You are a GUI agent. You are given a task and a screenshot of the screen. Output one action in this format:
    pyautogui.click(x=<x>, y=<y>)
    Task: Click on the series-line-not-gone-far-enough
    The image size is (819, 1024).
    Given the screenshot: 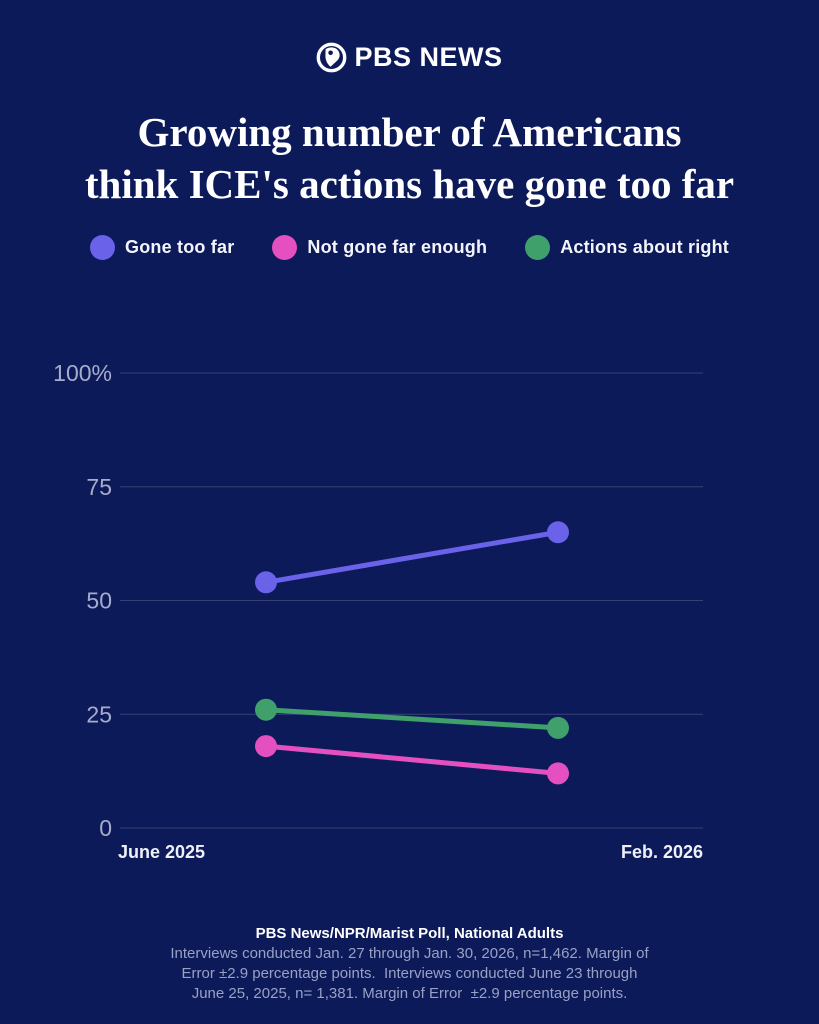 What is the action you would take?
    pyautogui.click(x=412, y=759)
    